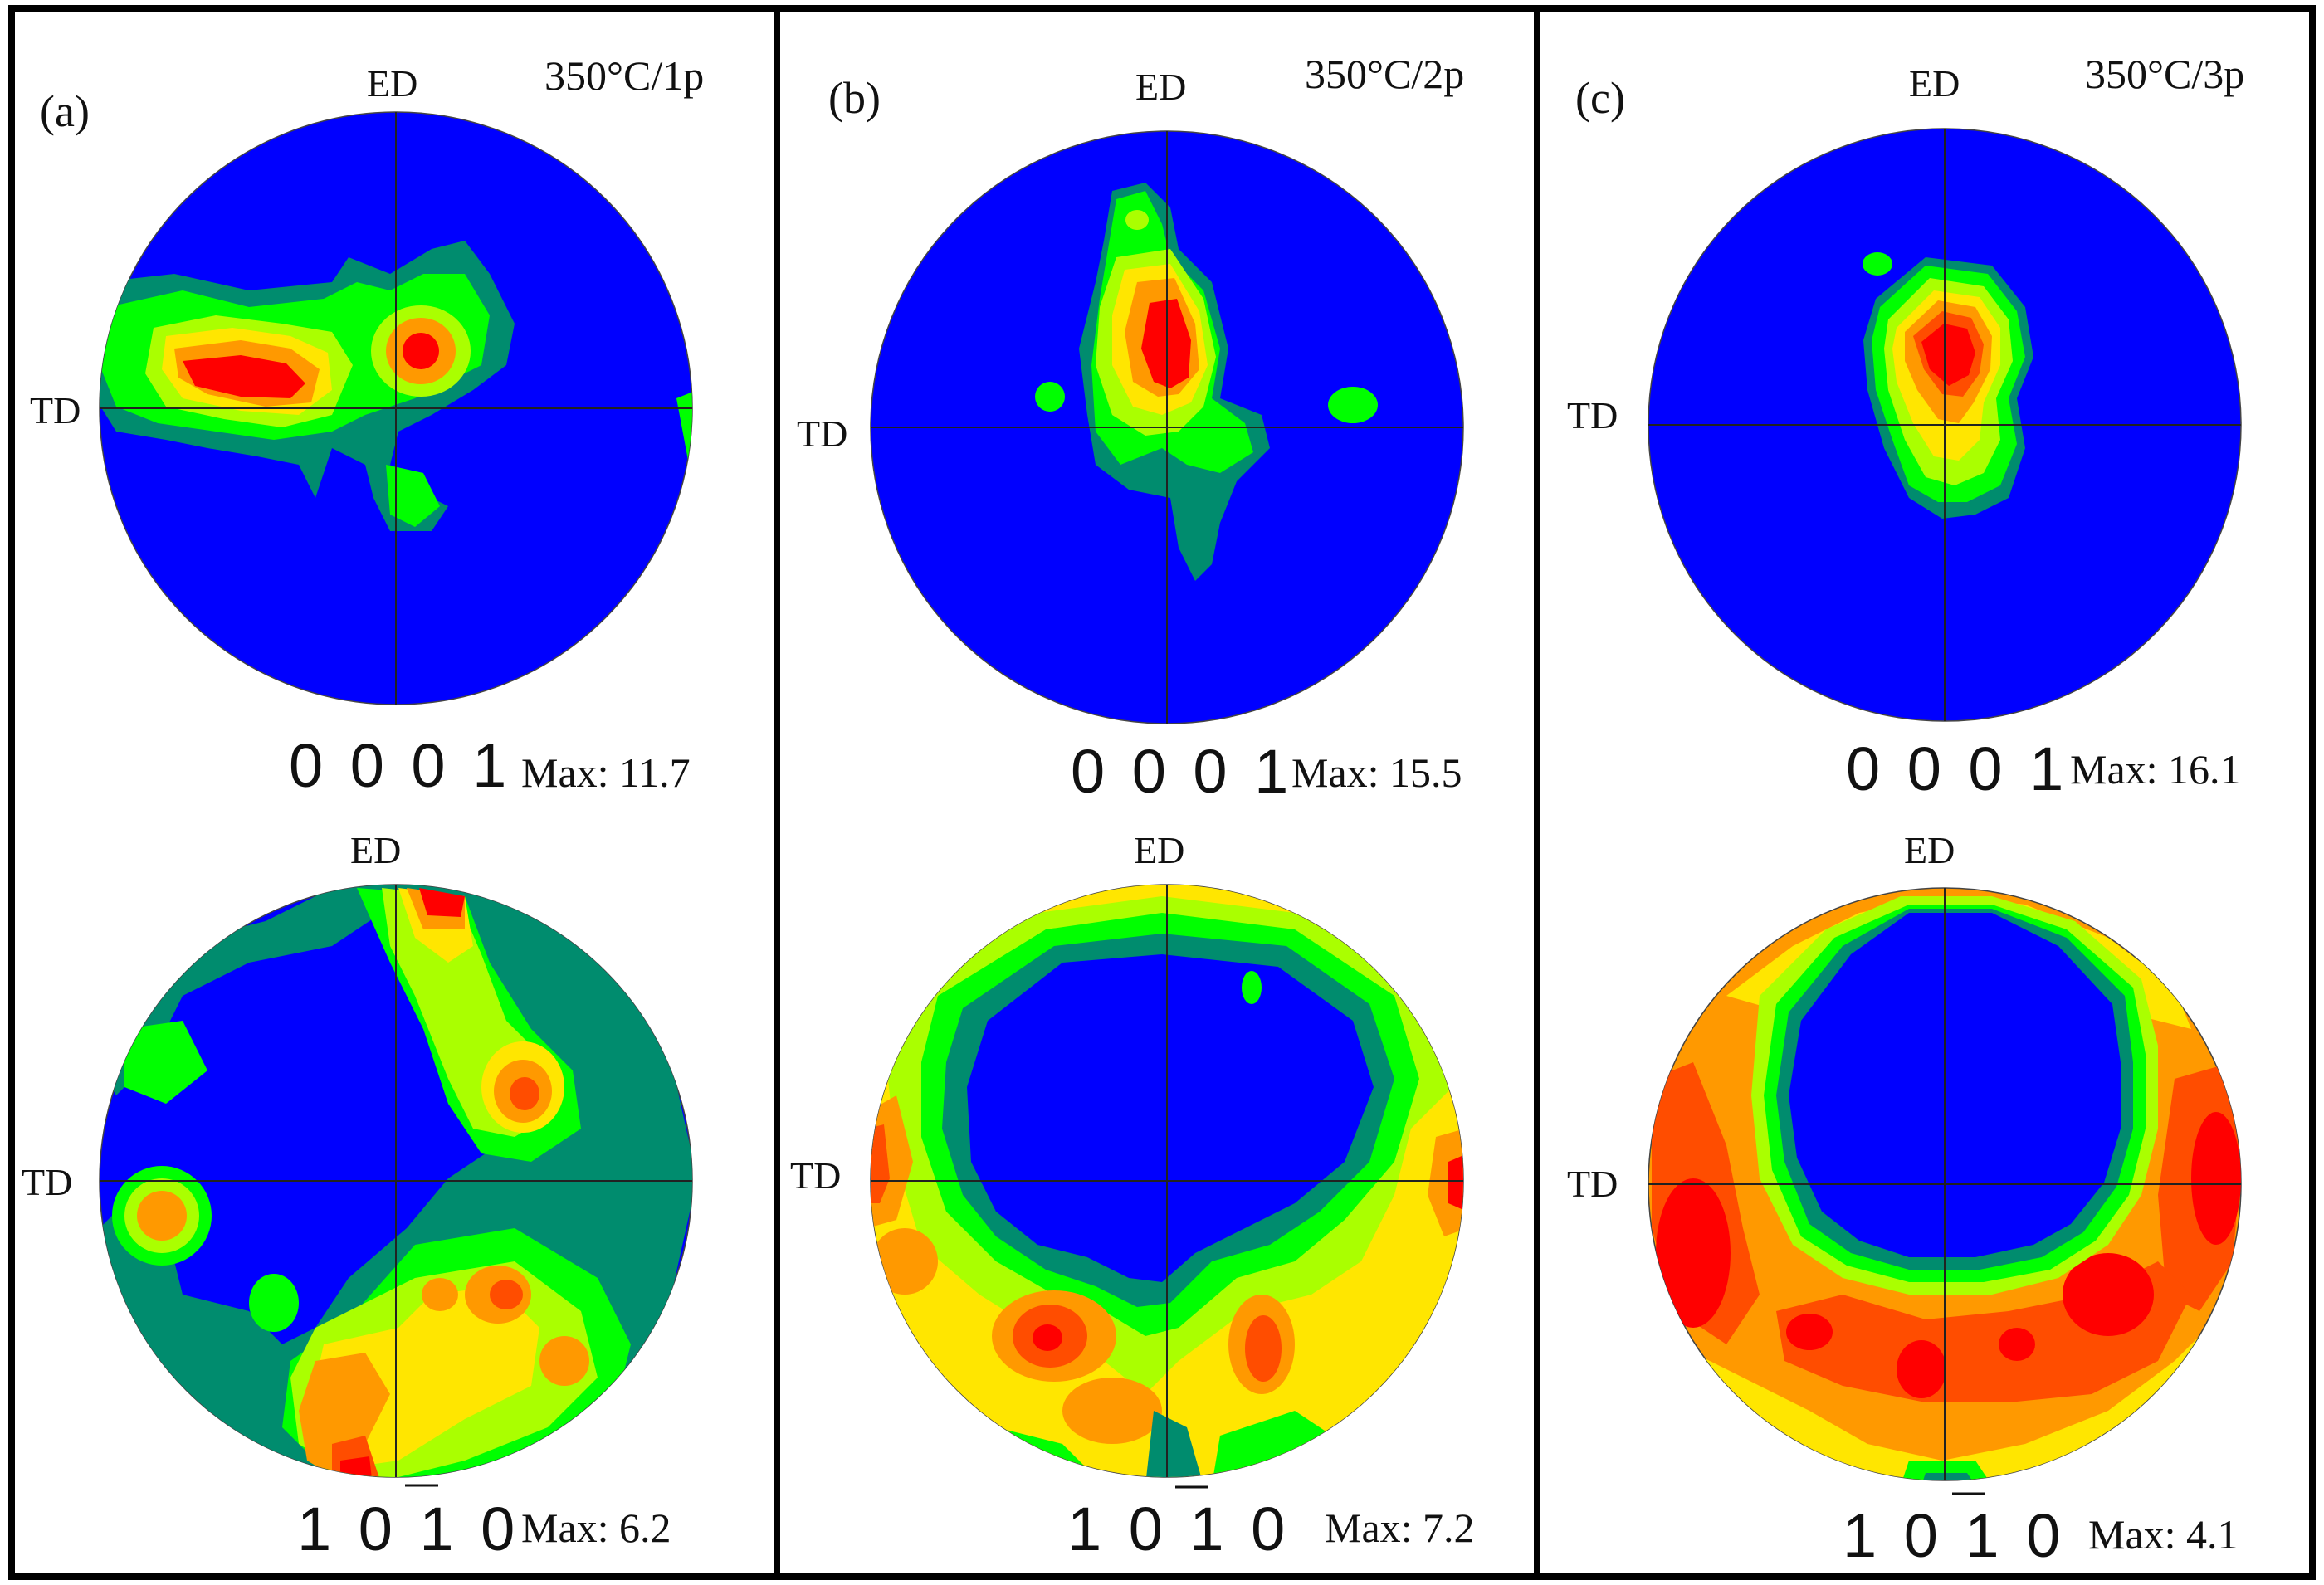 The width and height of the screenshot is (2324, 1585). Describe the element at coordinates (1384, 74) in the screenshot. I see `panel-b-condition: 350°C/2p` at that location.